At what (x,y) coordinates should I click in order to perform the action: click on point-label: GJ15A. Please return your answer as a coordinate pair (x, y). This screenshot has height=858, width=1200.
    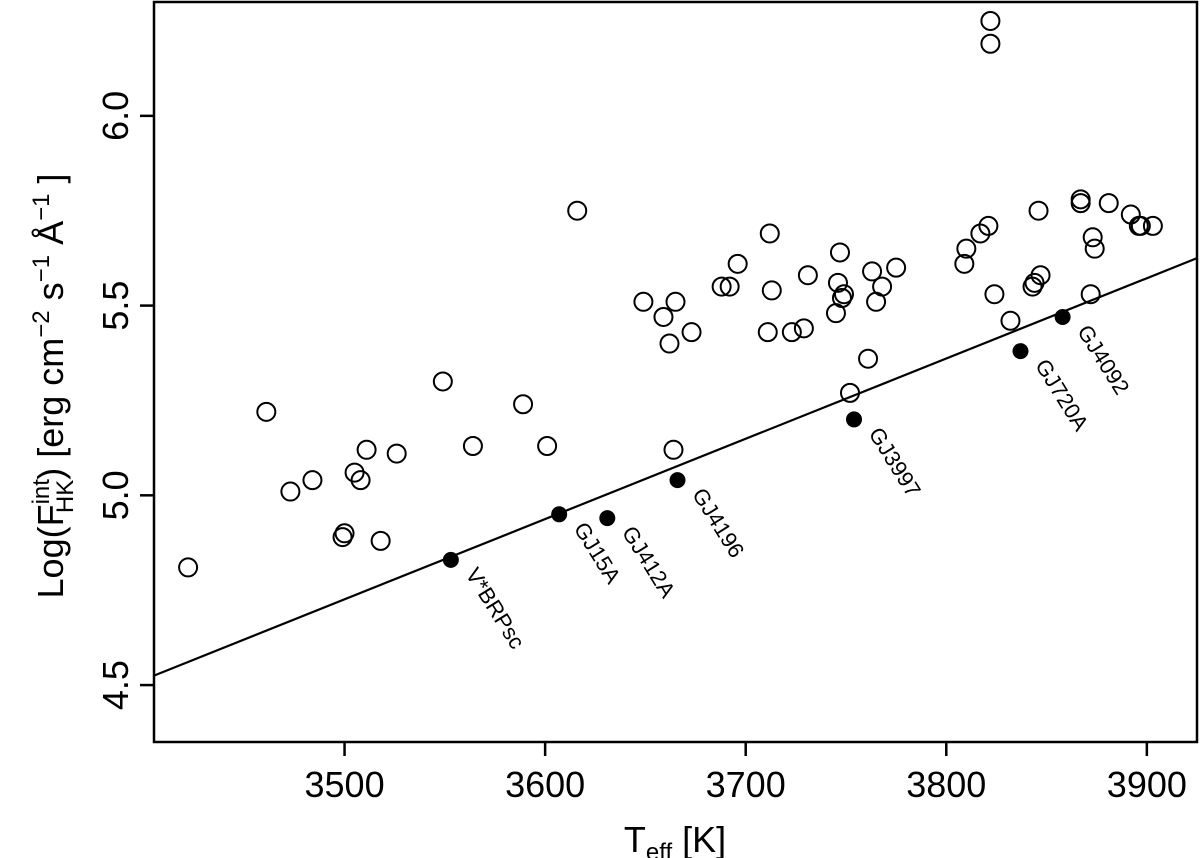
    Looking at the image, I should click on (597, 553).